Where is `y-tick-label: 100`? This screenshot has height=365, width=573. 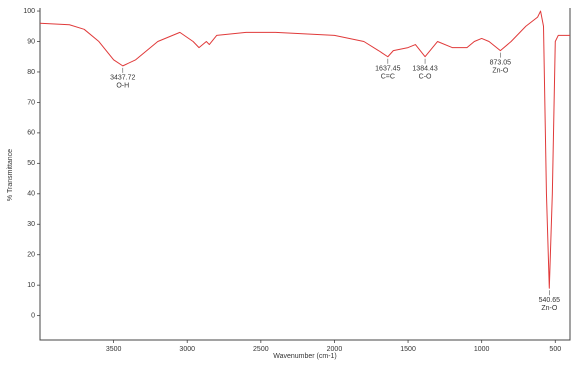 y-tick-label: 100 is located at coordinates (29, 11).